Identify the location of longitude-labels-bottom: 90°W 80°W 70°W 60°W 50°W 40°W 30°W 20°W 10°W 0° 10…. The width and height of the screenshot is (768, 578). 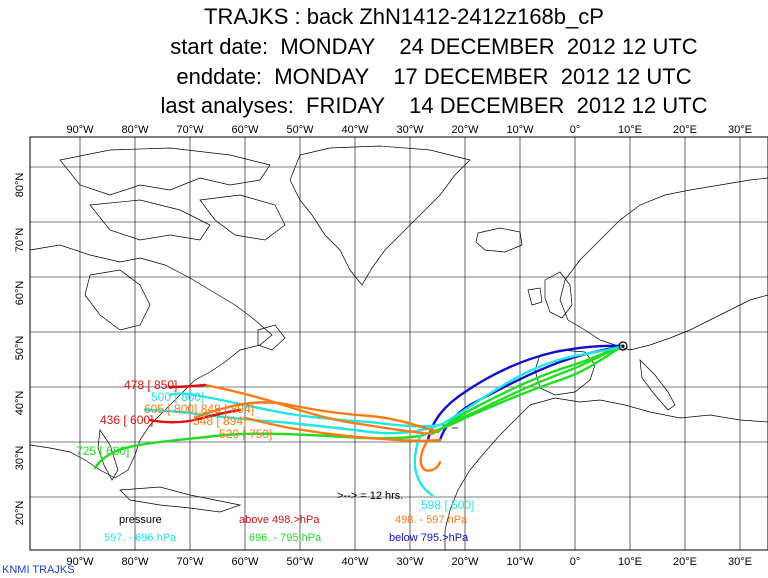
(409, 562).